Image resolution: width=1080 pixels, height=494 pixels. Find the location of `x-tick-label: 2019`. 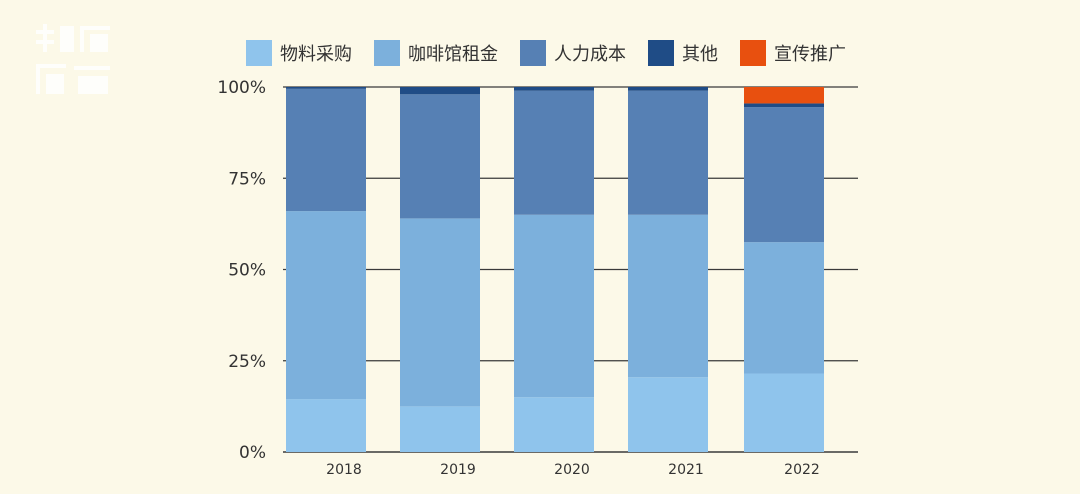

x-tick-label: 2019 is located at coordinates (458, 470).